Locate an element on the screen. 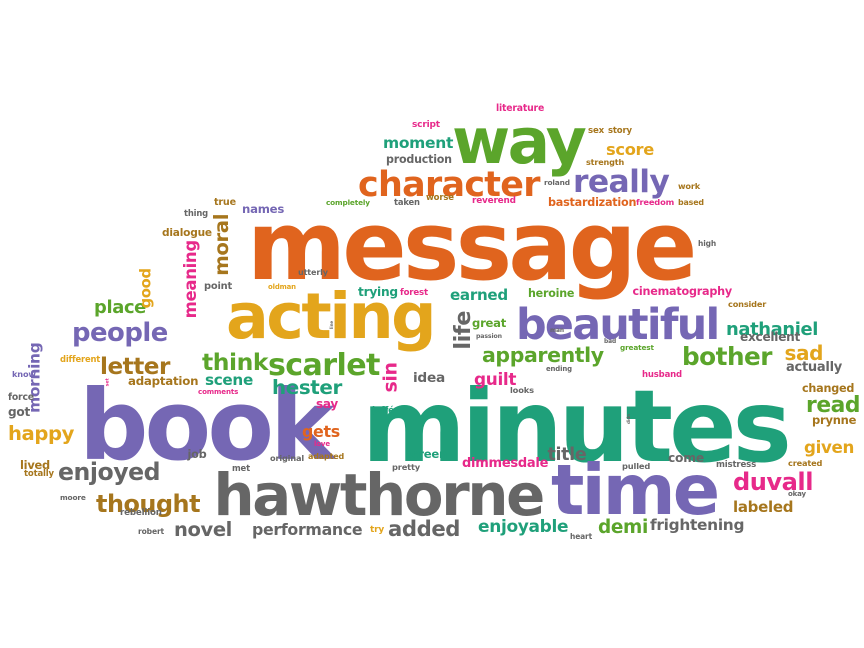 This screenshot has height=648, width=864. word-try: try is located at coordinates (377, 529).